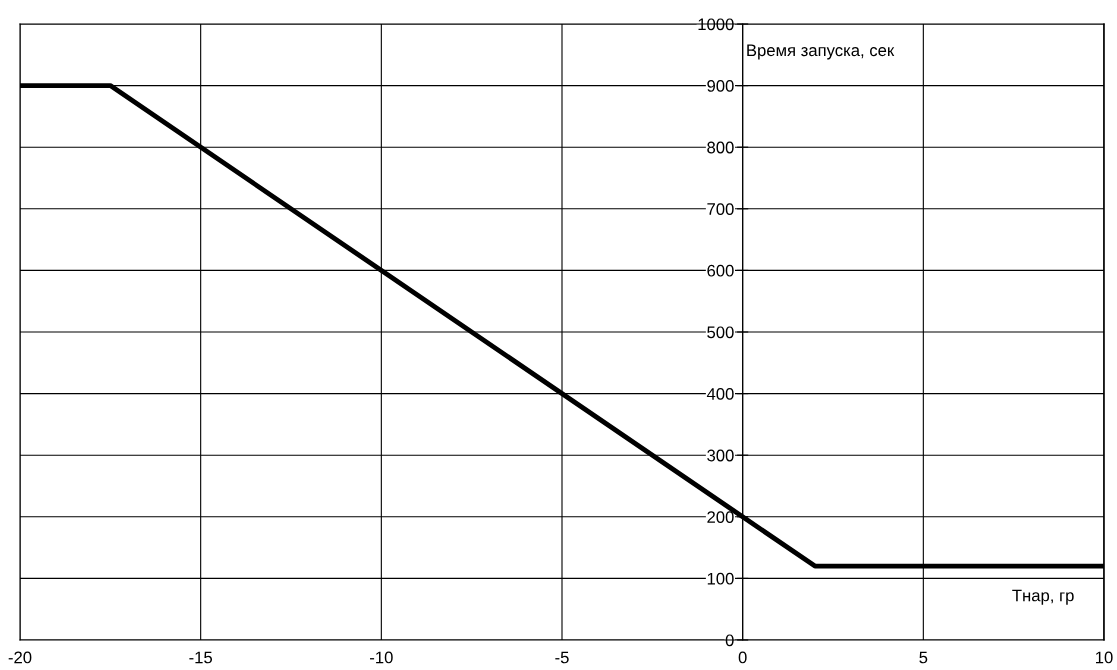 The image size is (1117, 670). I want to click on x-tick-label: -20, so click(20, 657).